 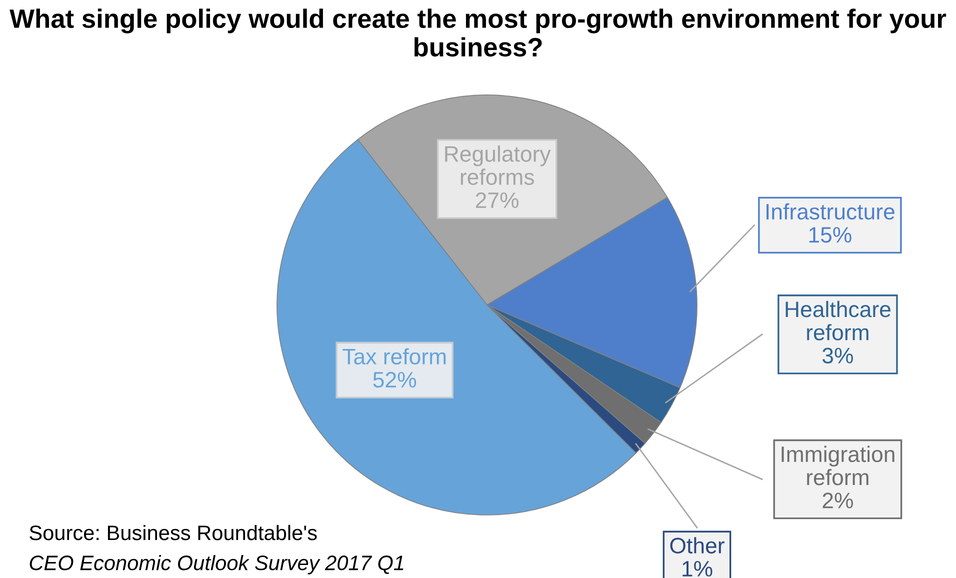 What do you see at coordinates (830, 211) in the screenshot?
I see `slice-label: Infrastructure` at bounding box center [830, 211].